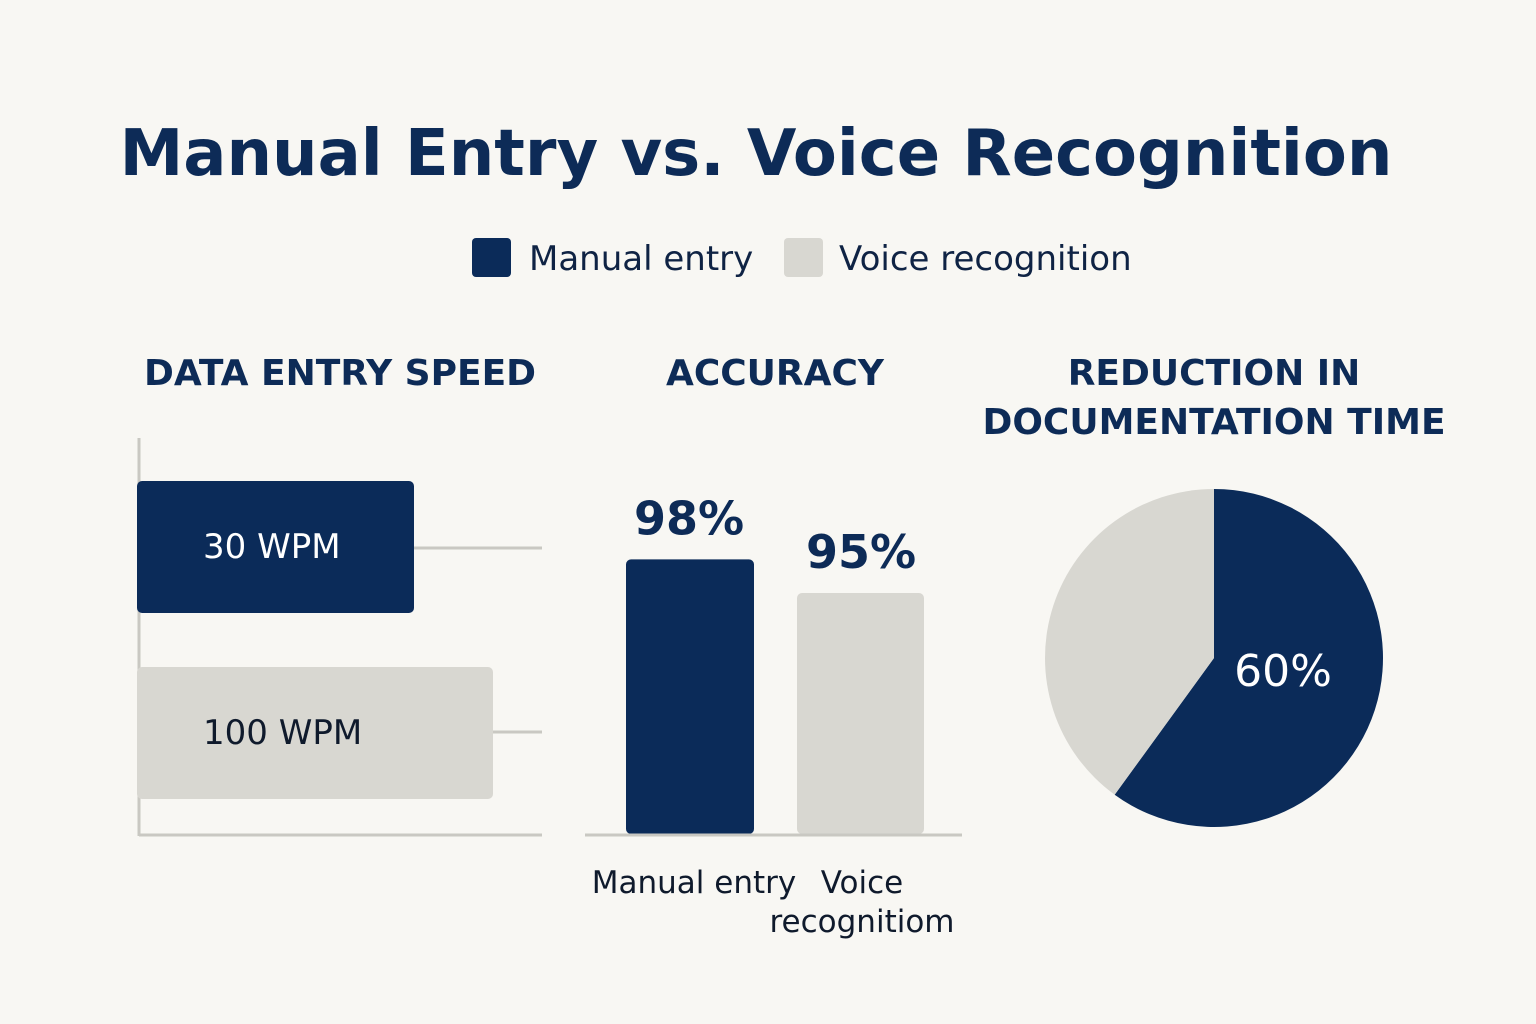  Describe the element at coordinates (282, 733) in the screenshot. I see `speed-data-label-voice: 100 WPM` at that location.